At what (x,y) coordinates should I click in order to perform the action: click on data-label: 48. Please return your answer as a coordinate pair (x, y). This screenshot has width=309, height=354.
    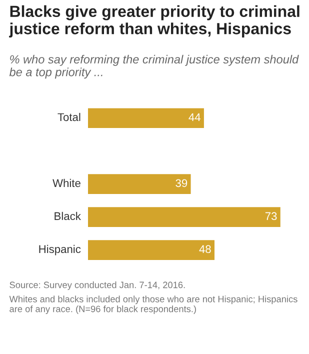
    Looking at the image, I should click on (205, 249).